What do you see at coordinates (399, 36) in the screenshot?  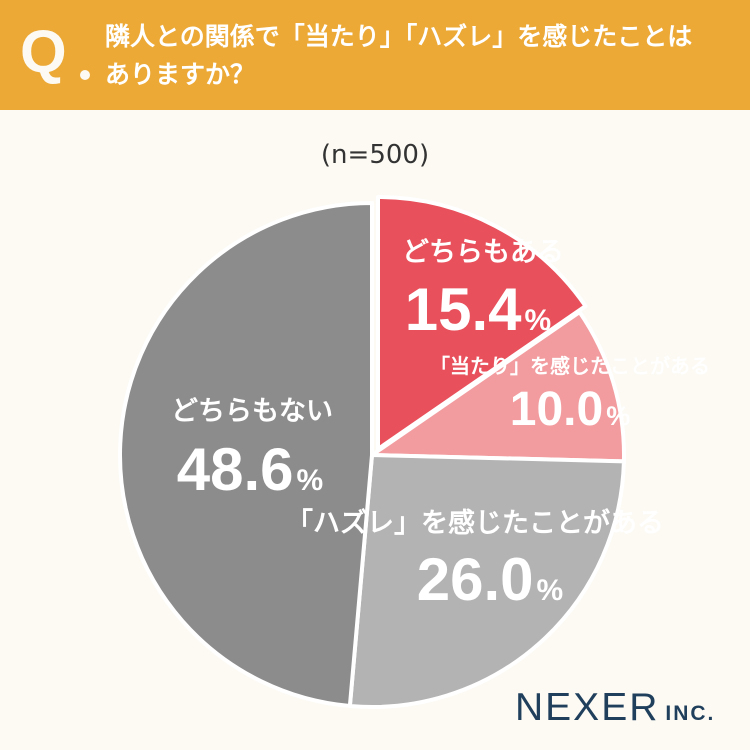 I see `question-text-line1: 隣人との関係で「当たり」「ハズレ」を感じたことは` at bounding box center [399, 36].